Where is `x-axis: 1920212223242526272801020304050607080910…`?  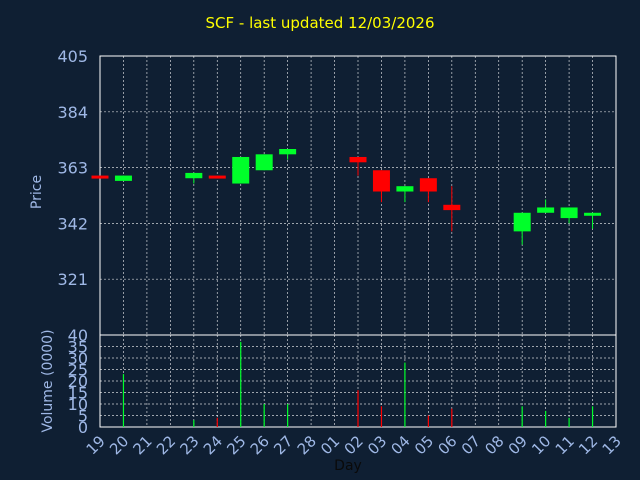 x-axis: 1920212223242526272801020304050607080910… is located at coordinates (354, 445).